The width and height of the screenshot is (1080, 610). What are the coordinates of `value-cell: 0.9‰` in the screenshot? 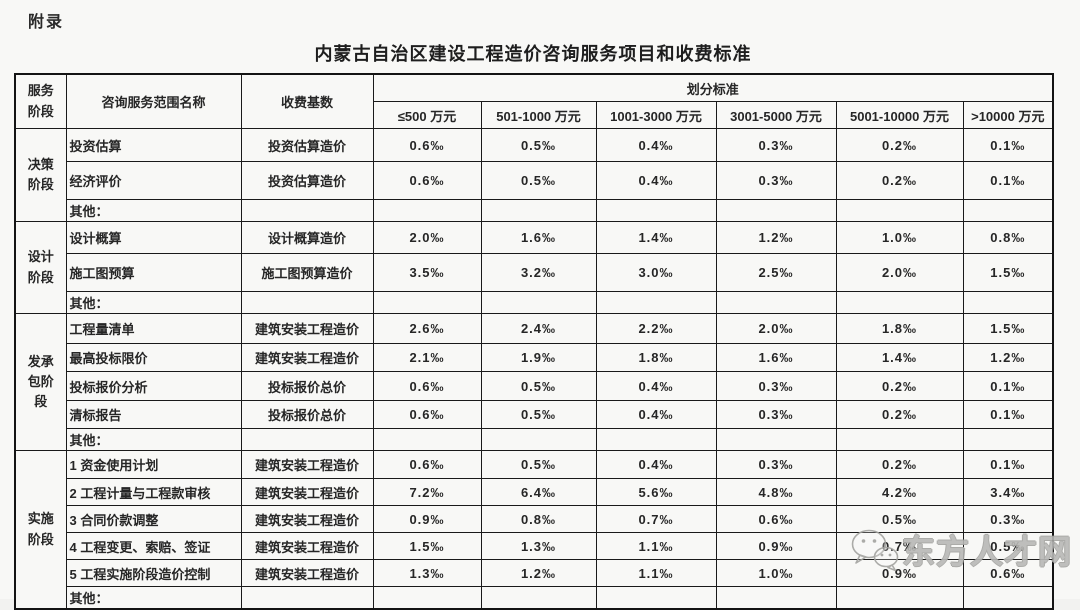 It's located at (427, 519).